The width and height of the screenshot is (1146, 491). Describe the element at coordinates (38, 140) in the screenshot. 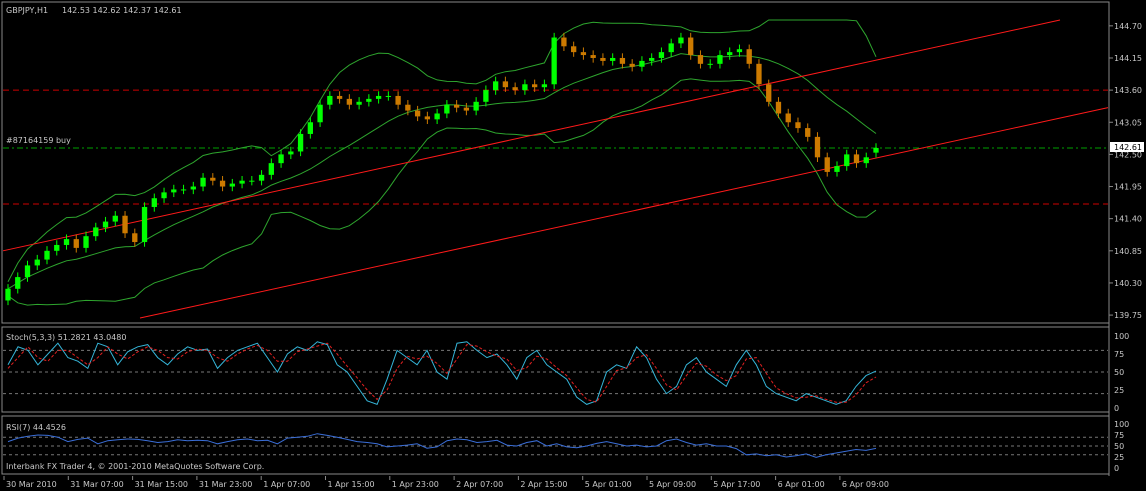

I see `order-label: #87164159 buy` at that location.